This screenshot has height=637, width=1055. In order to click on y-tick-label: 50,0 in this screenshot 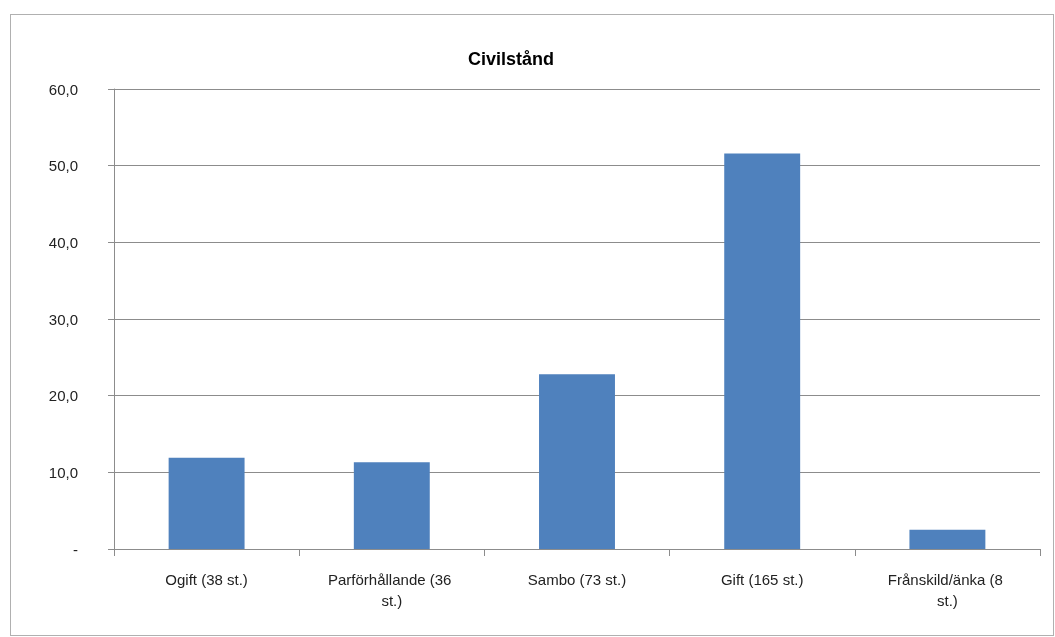, I will do `click(63, 166)`.